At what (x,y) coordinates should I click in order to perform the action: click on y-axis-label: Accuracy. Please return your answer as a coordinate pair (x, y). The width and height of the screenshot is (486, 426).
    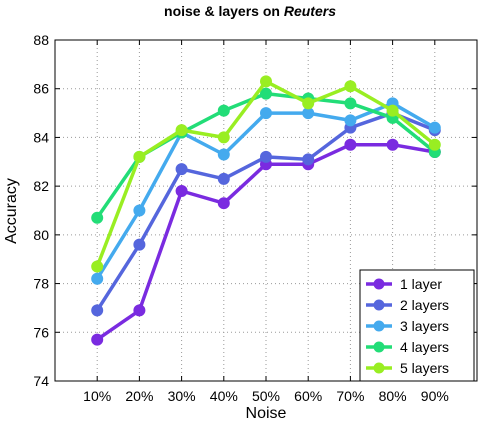
    Looking at the image, I should click on (11, 211).